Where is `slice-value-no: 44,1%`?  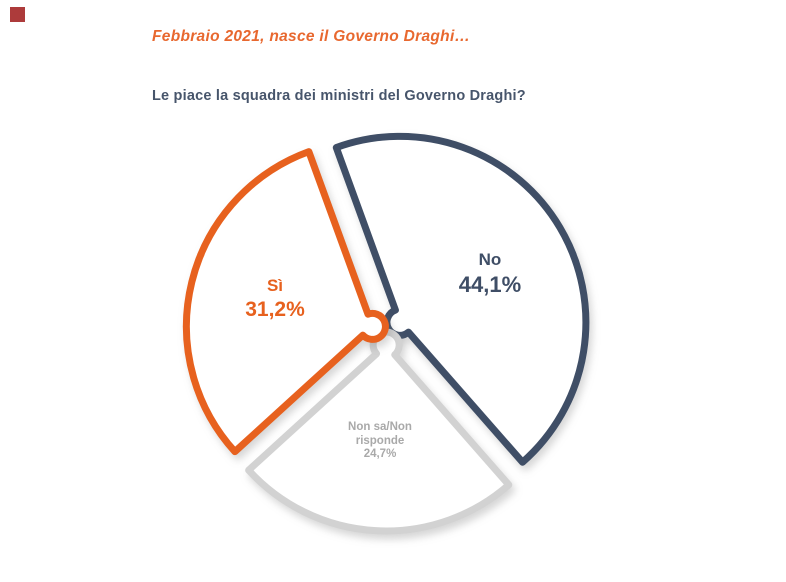 slice-value-no: 44,1% is located at coordinates (490, 284).